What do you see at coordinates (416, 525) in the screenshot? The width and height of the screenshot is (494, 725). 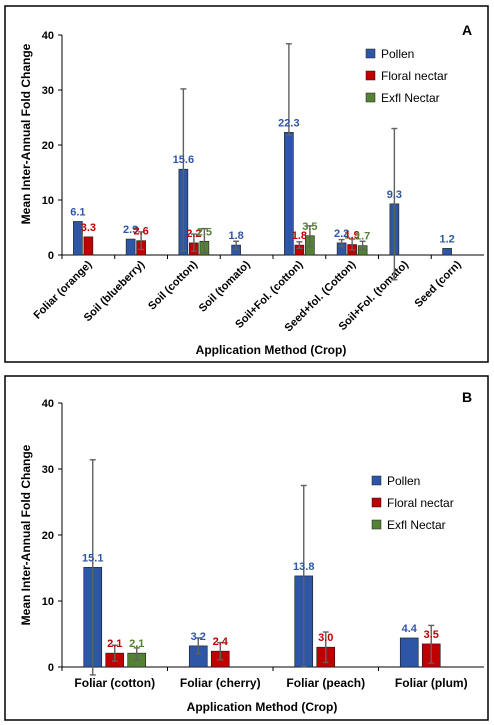 I see `panel-b-legend-label-exfl-nectar: Exfl Nectar` at bounding box center [416, 525].